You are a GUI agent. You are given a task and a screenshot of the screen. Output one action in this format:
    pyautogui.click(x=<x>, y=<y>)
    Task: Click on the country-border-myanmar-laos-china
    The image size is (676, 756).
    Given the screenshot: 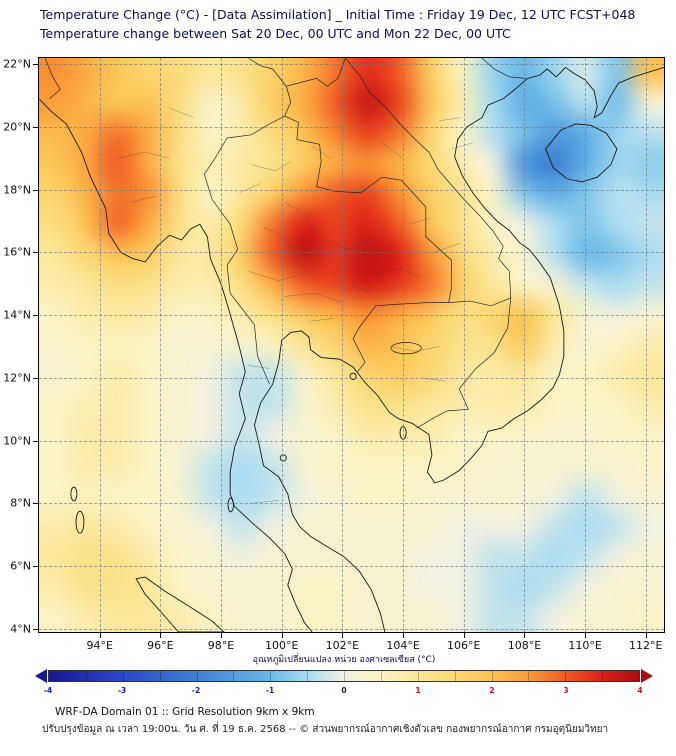 What is the action you would take?
    pyautogui.click(x=296, y=87)
    